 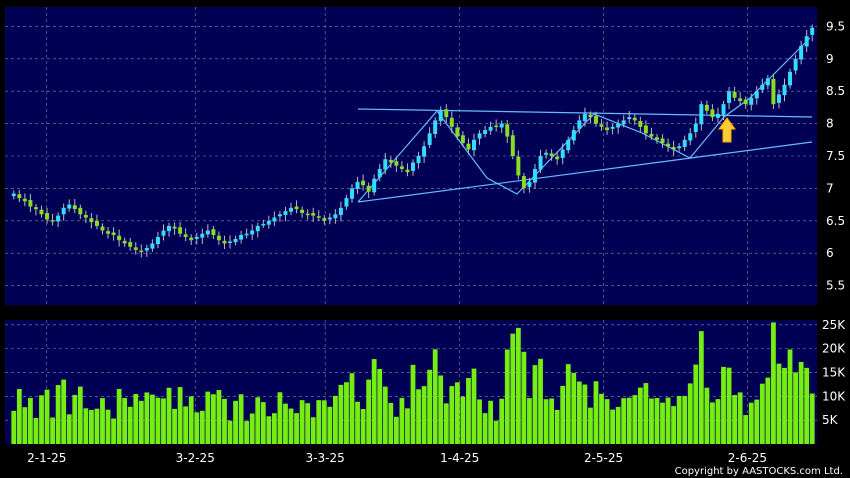 I want to click on date-tick-label: 2-5-25, so click(x=603, y=458).